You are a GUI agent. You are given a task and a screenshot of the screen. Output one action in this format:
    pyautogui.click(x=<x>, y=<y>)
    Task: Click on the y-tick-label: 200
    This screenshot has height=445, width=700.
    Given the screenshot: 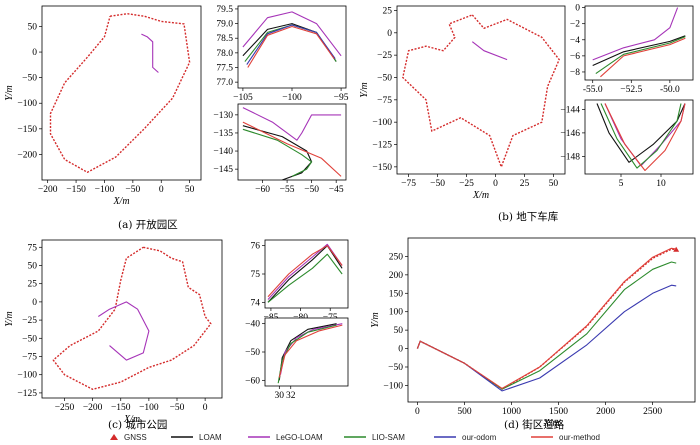 What is the action you would take?
    pyautogui.click(x=396, y=276)
    